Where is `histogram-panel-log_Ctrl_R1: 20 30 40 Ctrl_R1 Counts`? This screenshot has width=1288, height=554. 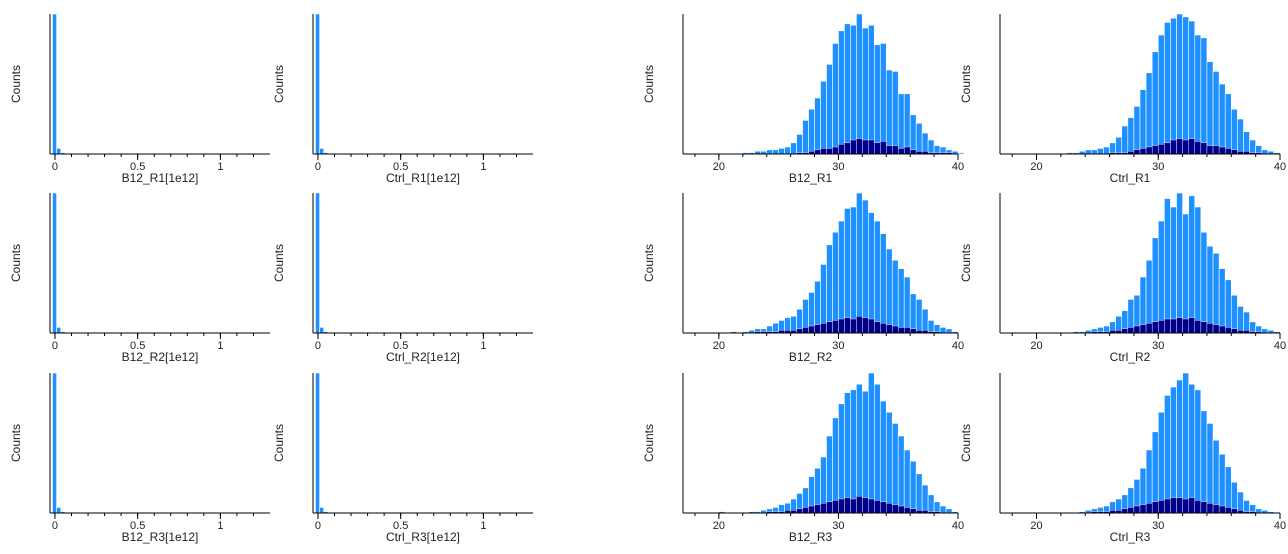
histogram-panel-log_Ctrl_R1: 20 30 40 Ctrl_R1 Counts is located at coordinates (1122, 99).